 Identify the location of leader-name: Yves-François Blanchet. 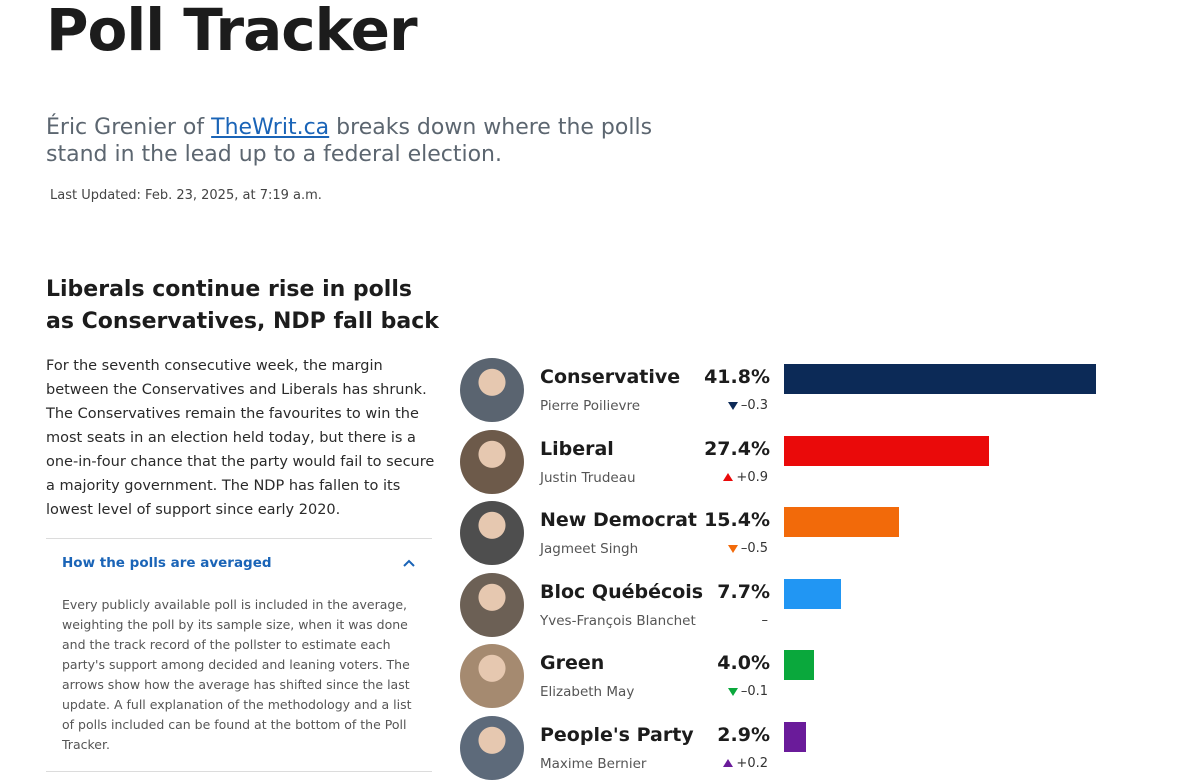
(618, 620).